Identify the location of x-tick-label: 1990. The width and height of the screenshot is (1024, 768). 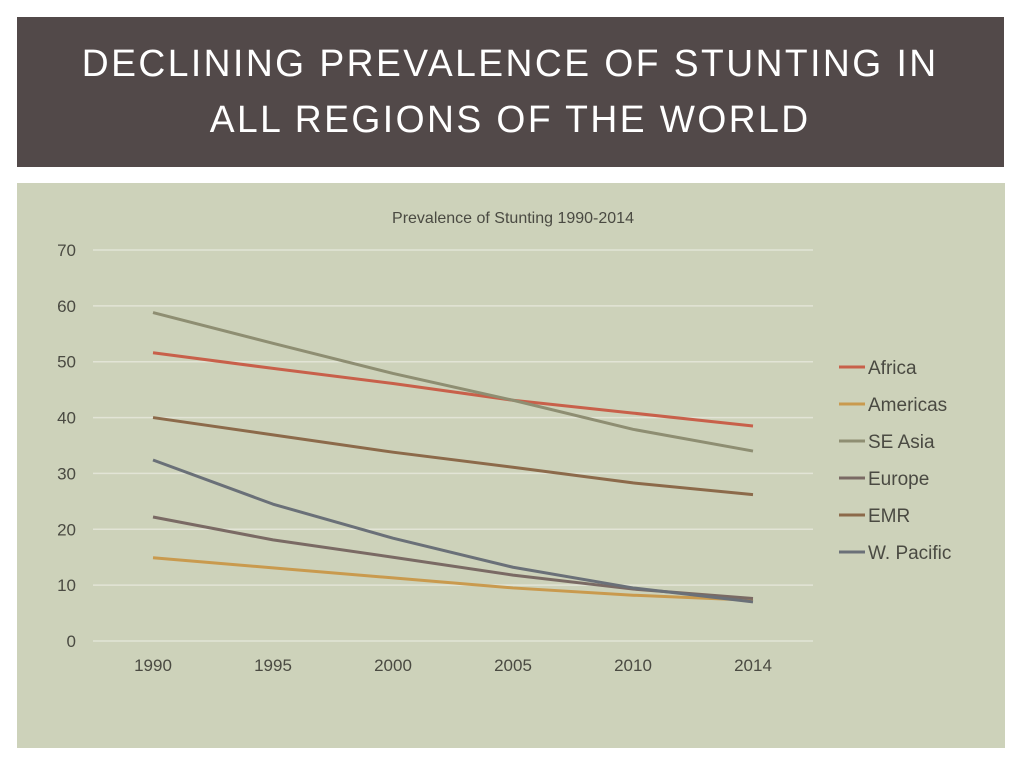
(153, 665).